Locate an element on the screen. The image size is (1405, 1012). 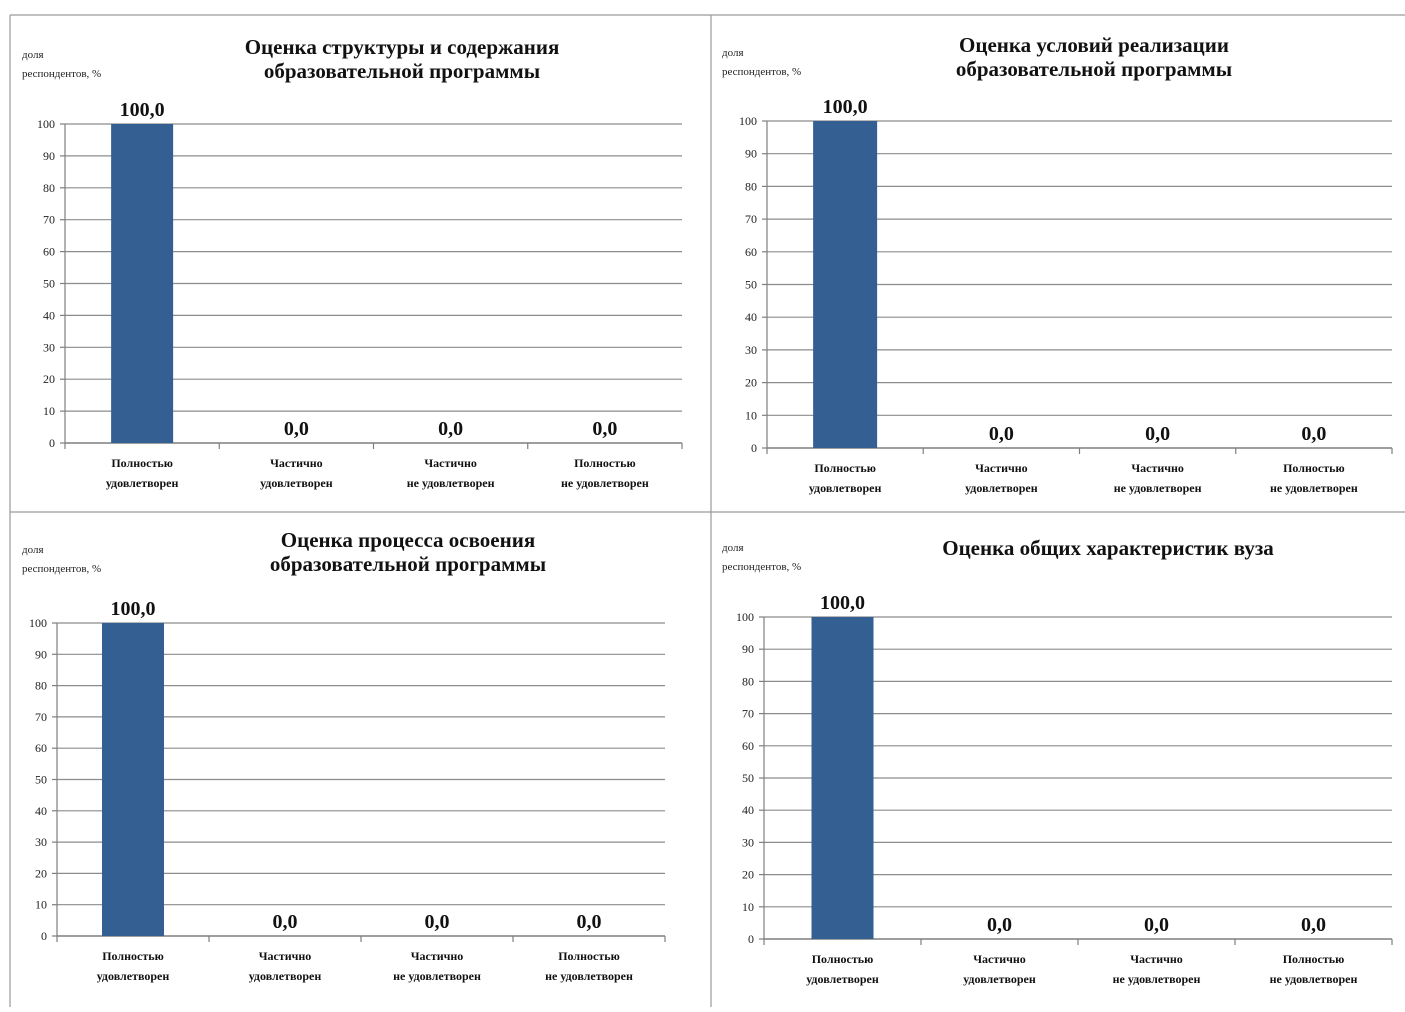
chart-title: Оценка условий реализации is located at coordinates (1094, 45).